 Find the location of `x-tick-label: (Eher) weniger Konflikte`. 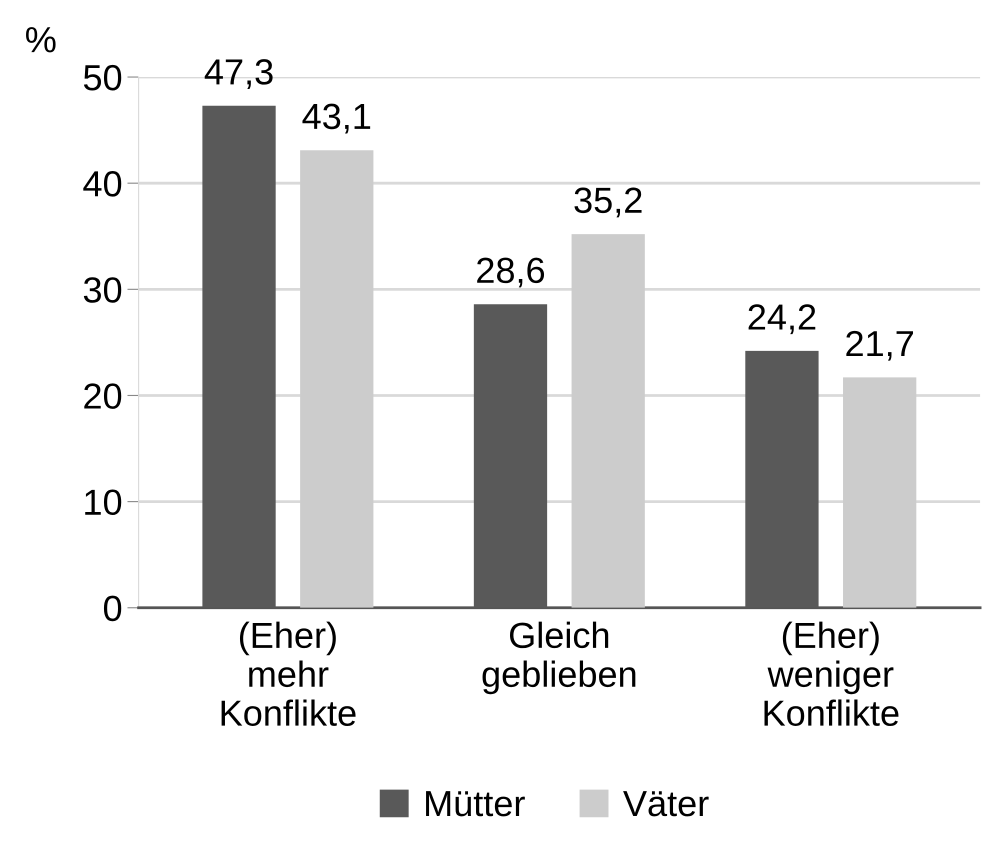

x-tick-label: (Eher) weniger Konflikte is located at coordinates (831, 674).